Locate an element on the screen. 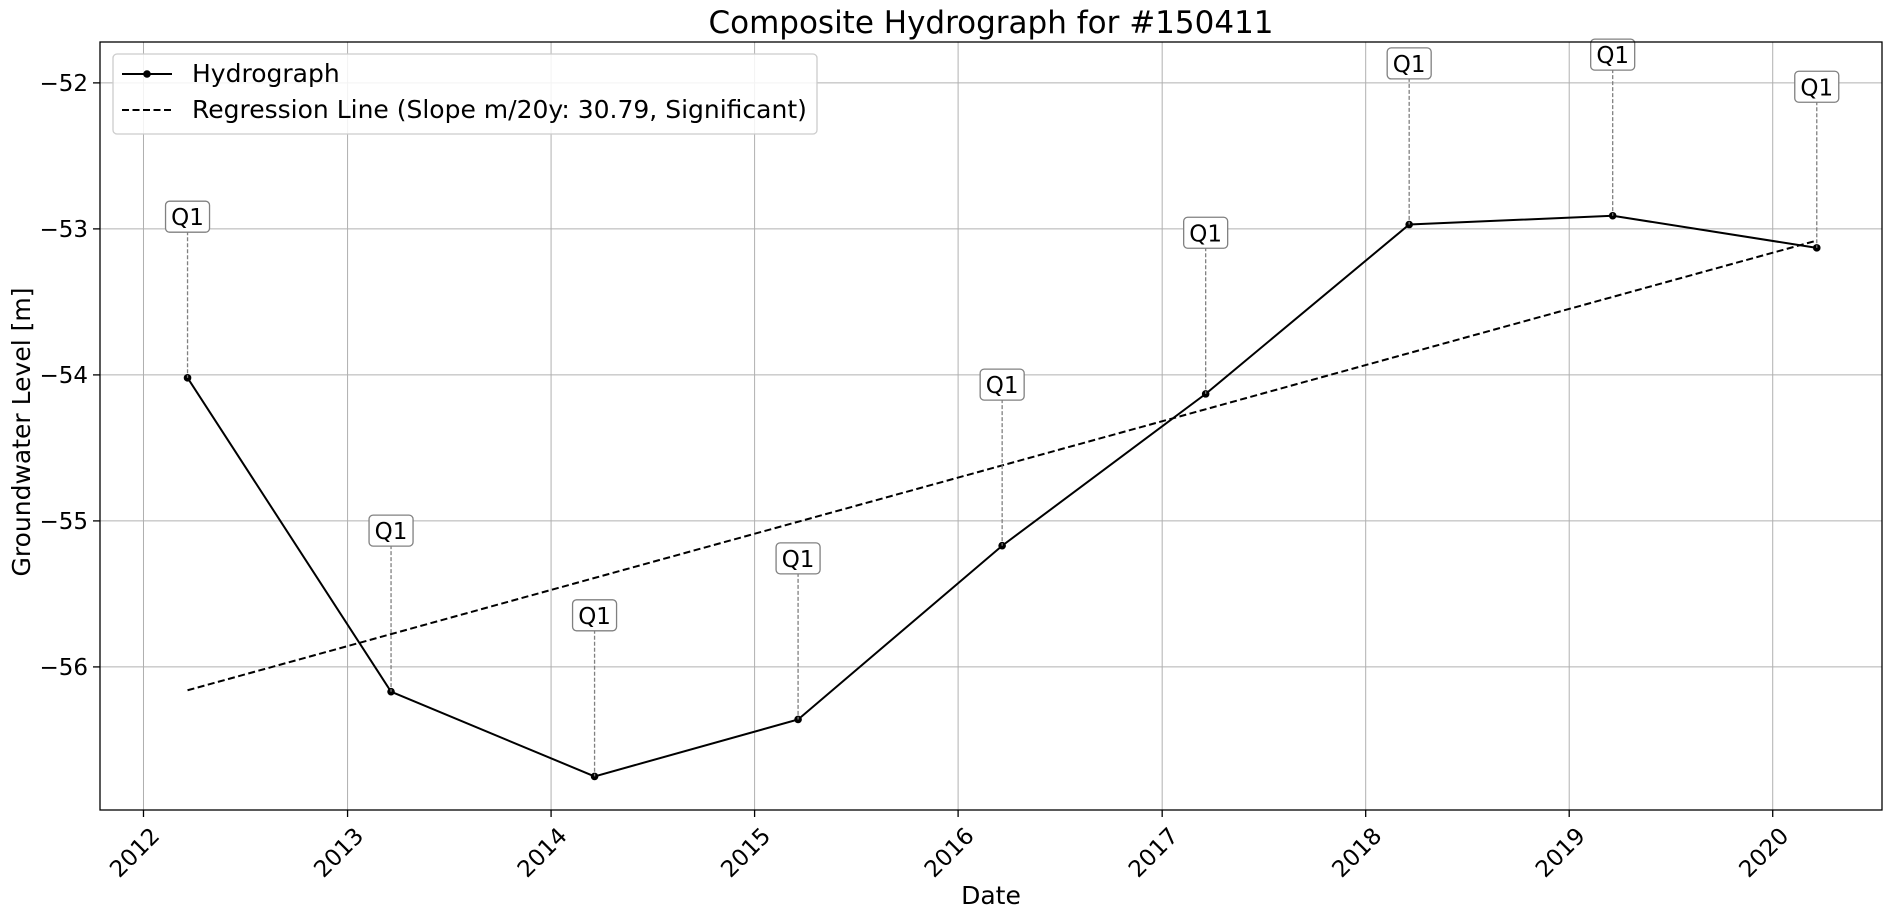 The height and width of the screenshot is (920, 1892). hydrograph-point is located at coordinates (1205, 394).